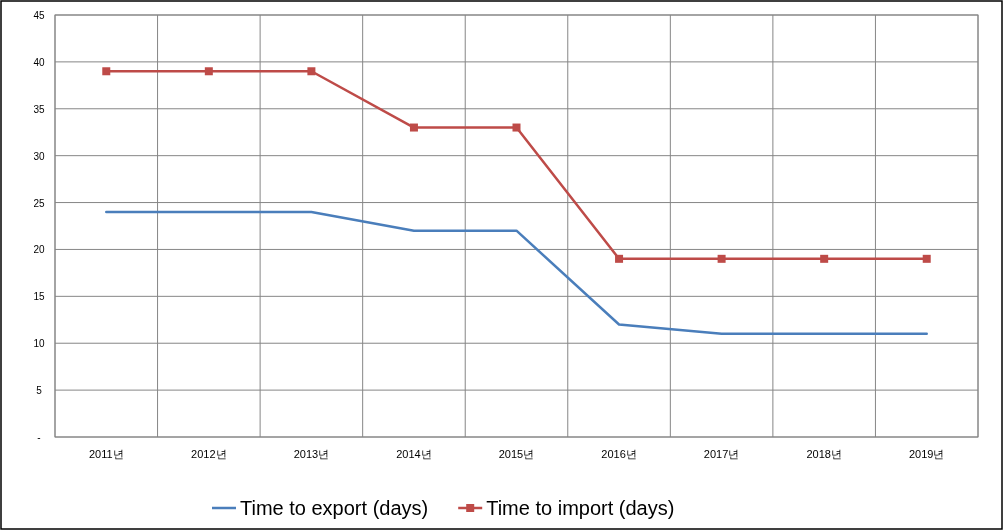 The width and height of the screenshot is (1003, 530). I want to click on x-tick-label: 2016년, so click(619, 454).